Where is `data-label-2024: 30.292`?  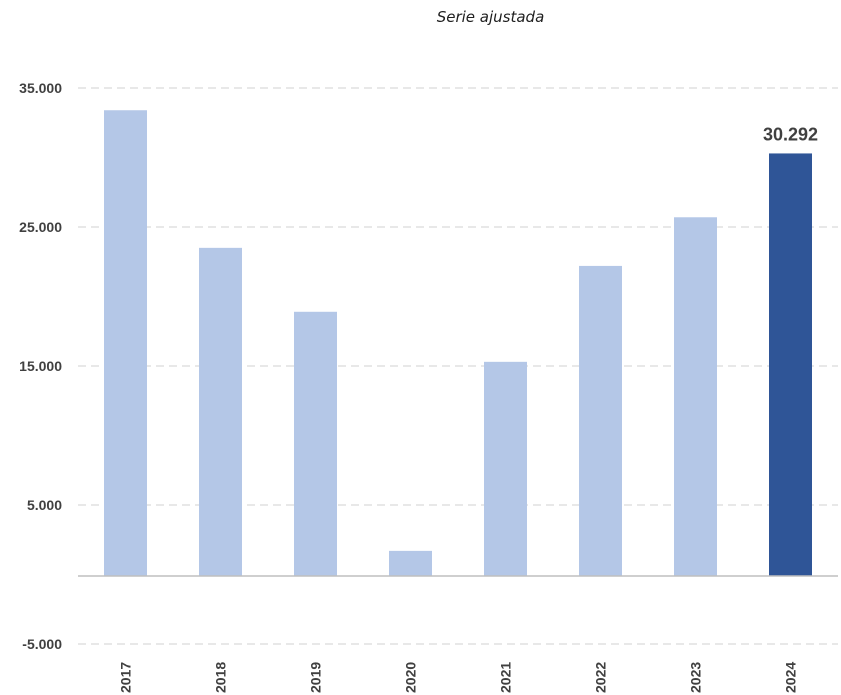
data-label-2024: 30.292 is located at coordinates (790, 134).